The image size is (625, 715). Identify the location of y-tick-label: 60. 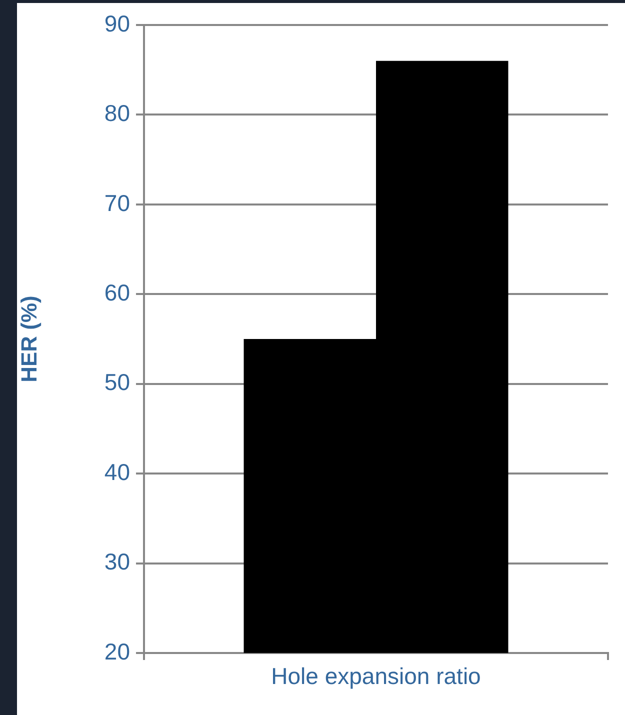
(117, 292).